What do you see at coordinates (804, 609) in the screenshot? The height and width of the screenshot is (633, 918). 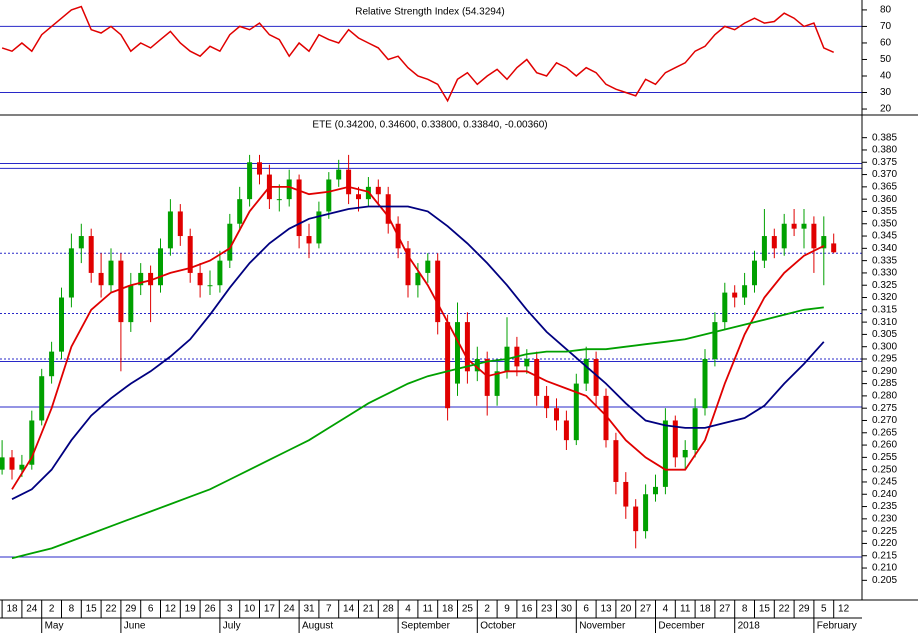 I see `x-tick-label: 29` at bounding box center [804, 609].